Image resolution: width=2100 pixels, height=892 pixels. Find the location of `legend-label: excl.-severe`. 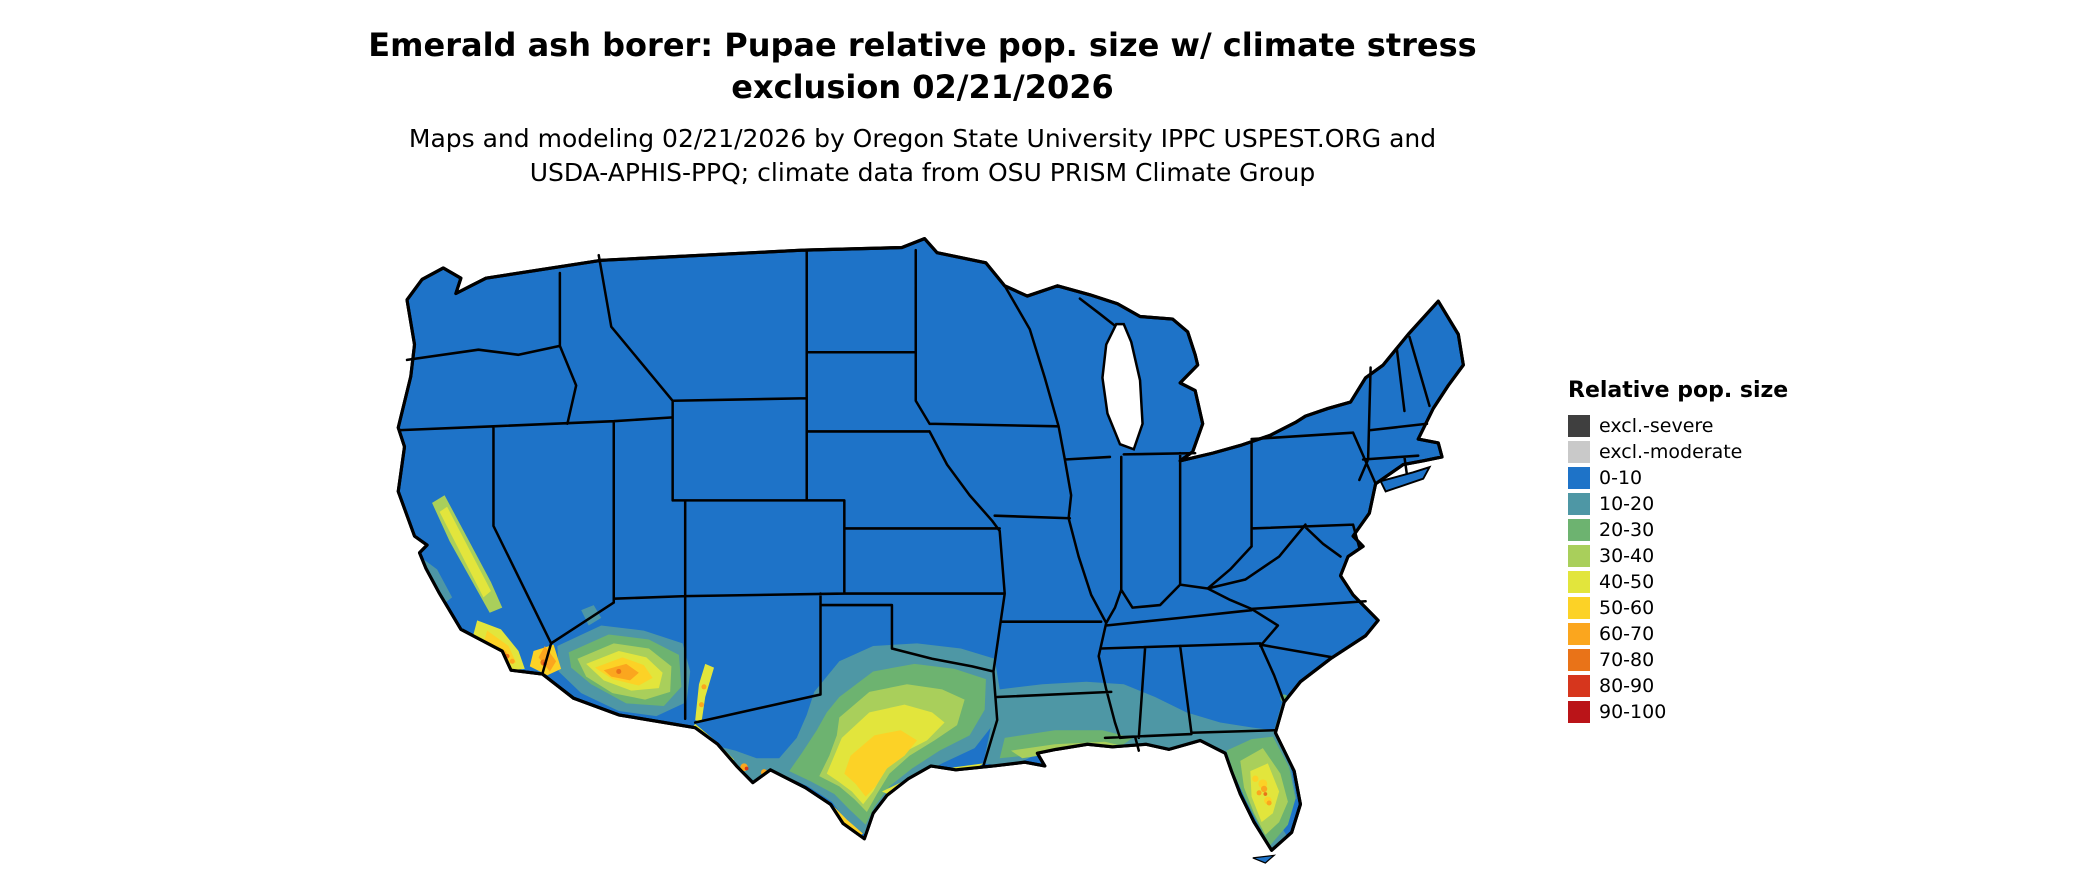

legend-label: excl.-severe is located at coordinates (1656, 426).